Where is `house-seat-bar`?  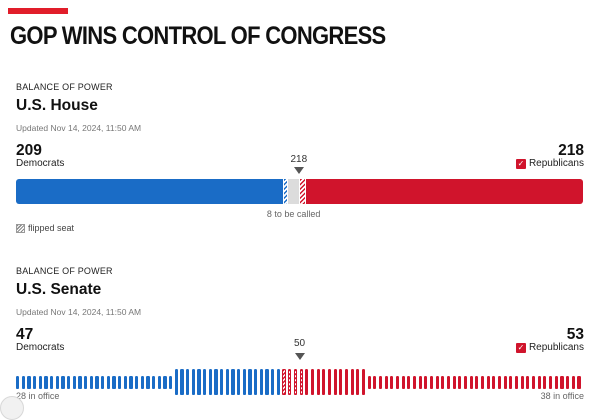
house-seat-bar is located at coordinates (299, 191).